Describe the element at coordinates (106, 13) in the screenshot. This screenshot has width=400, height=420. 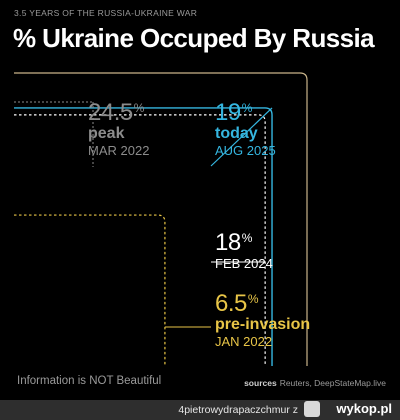
I see `chart-kicker: 3.5 YEARS OF THE RUSSIA-UKRAINE WAR` at that location.